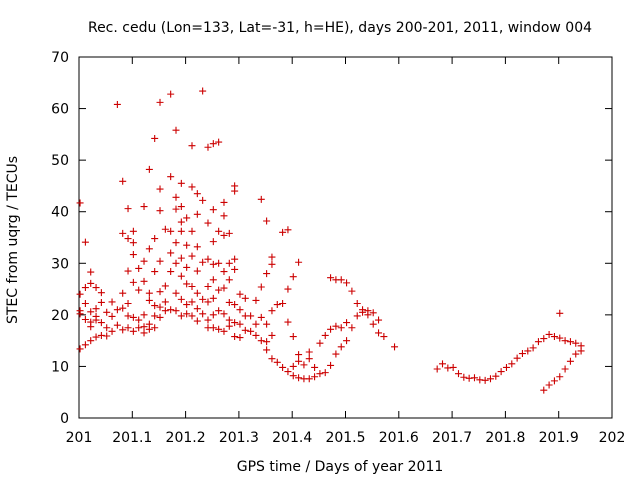  What do you see at coordinates (399, 438) in the screenshot?
I see `x-tick-label: 201.6` at bounding box center [399, 438].